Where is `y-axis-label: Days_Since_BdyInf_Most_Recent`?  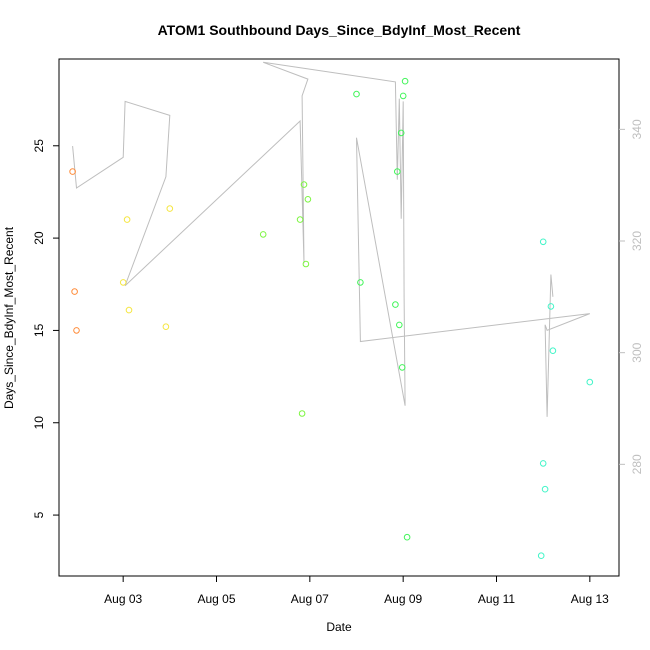
y-axis-label: Days_Since_BdyInf_Most_Recent is located at coordinates (9, 317).